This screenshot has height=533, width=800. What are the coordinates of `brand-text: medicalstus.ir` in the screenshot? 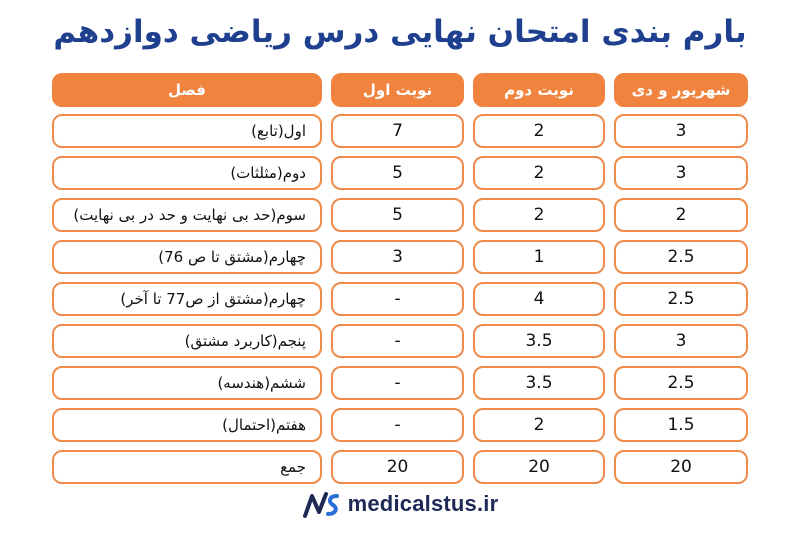 It's located at (423, 503).